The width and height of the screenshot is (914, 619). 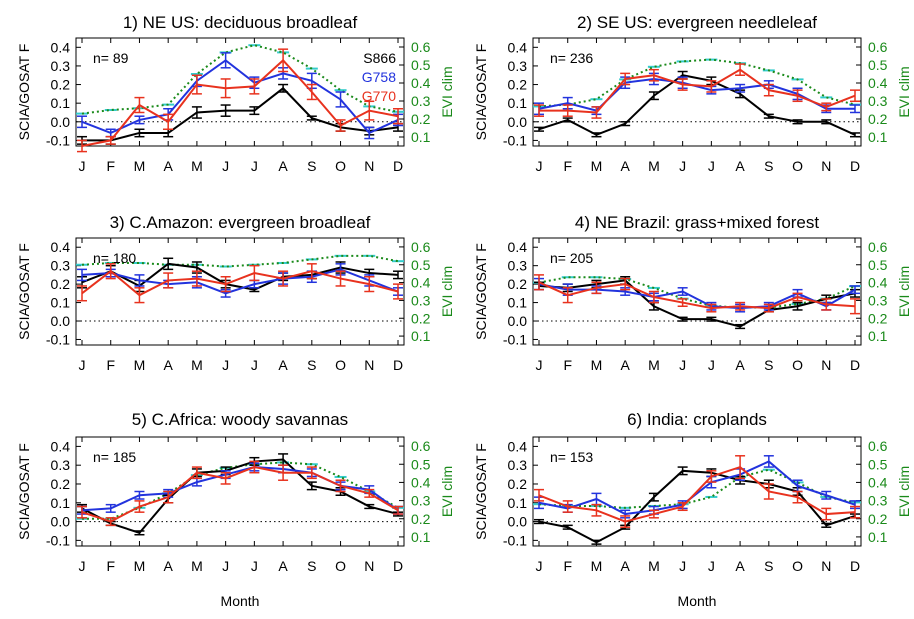 I want to click on y-tick-label: 0.3, so click(x=61, y=266).